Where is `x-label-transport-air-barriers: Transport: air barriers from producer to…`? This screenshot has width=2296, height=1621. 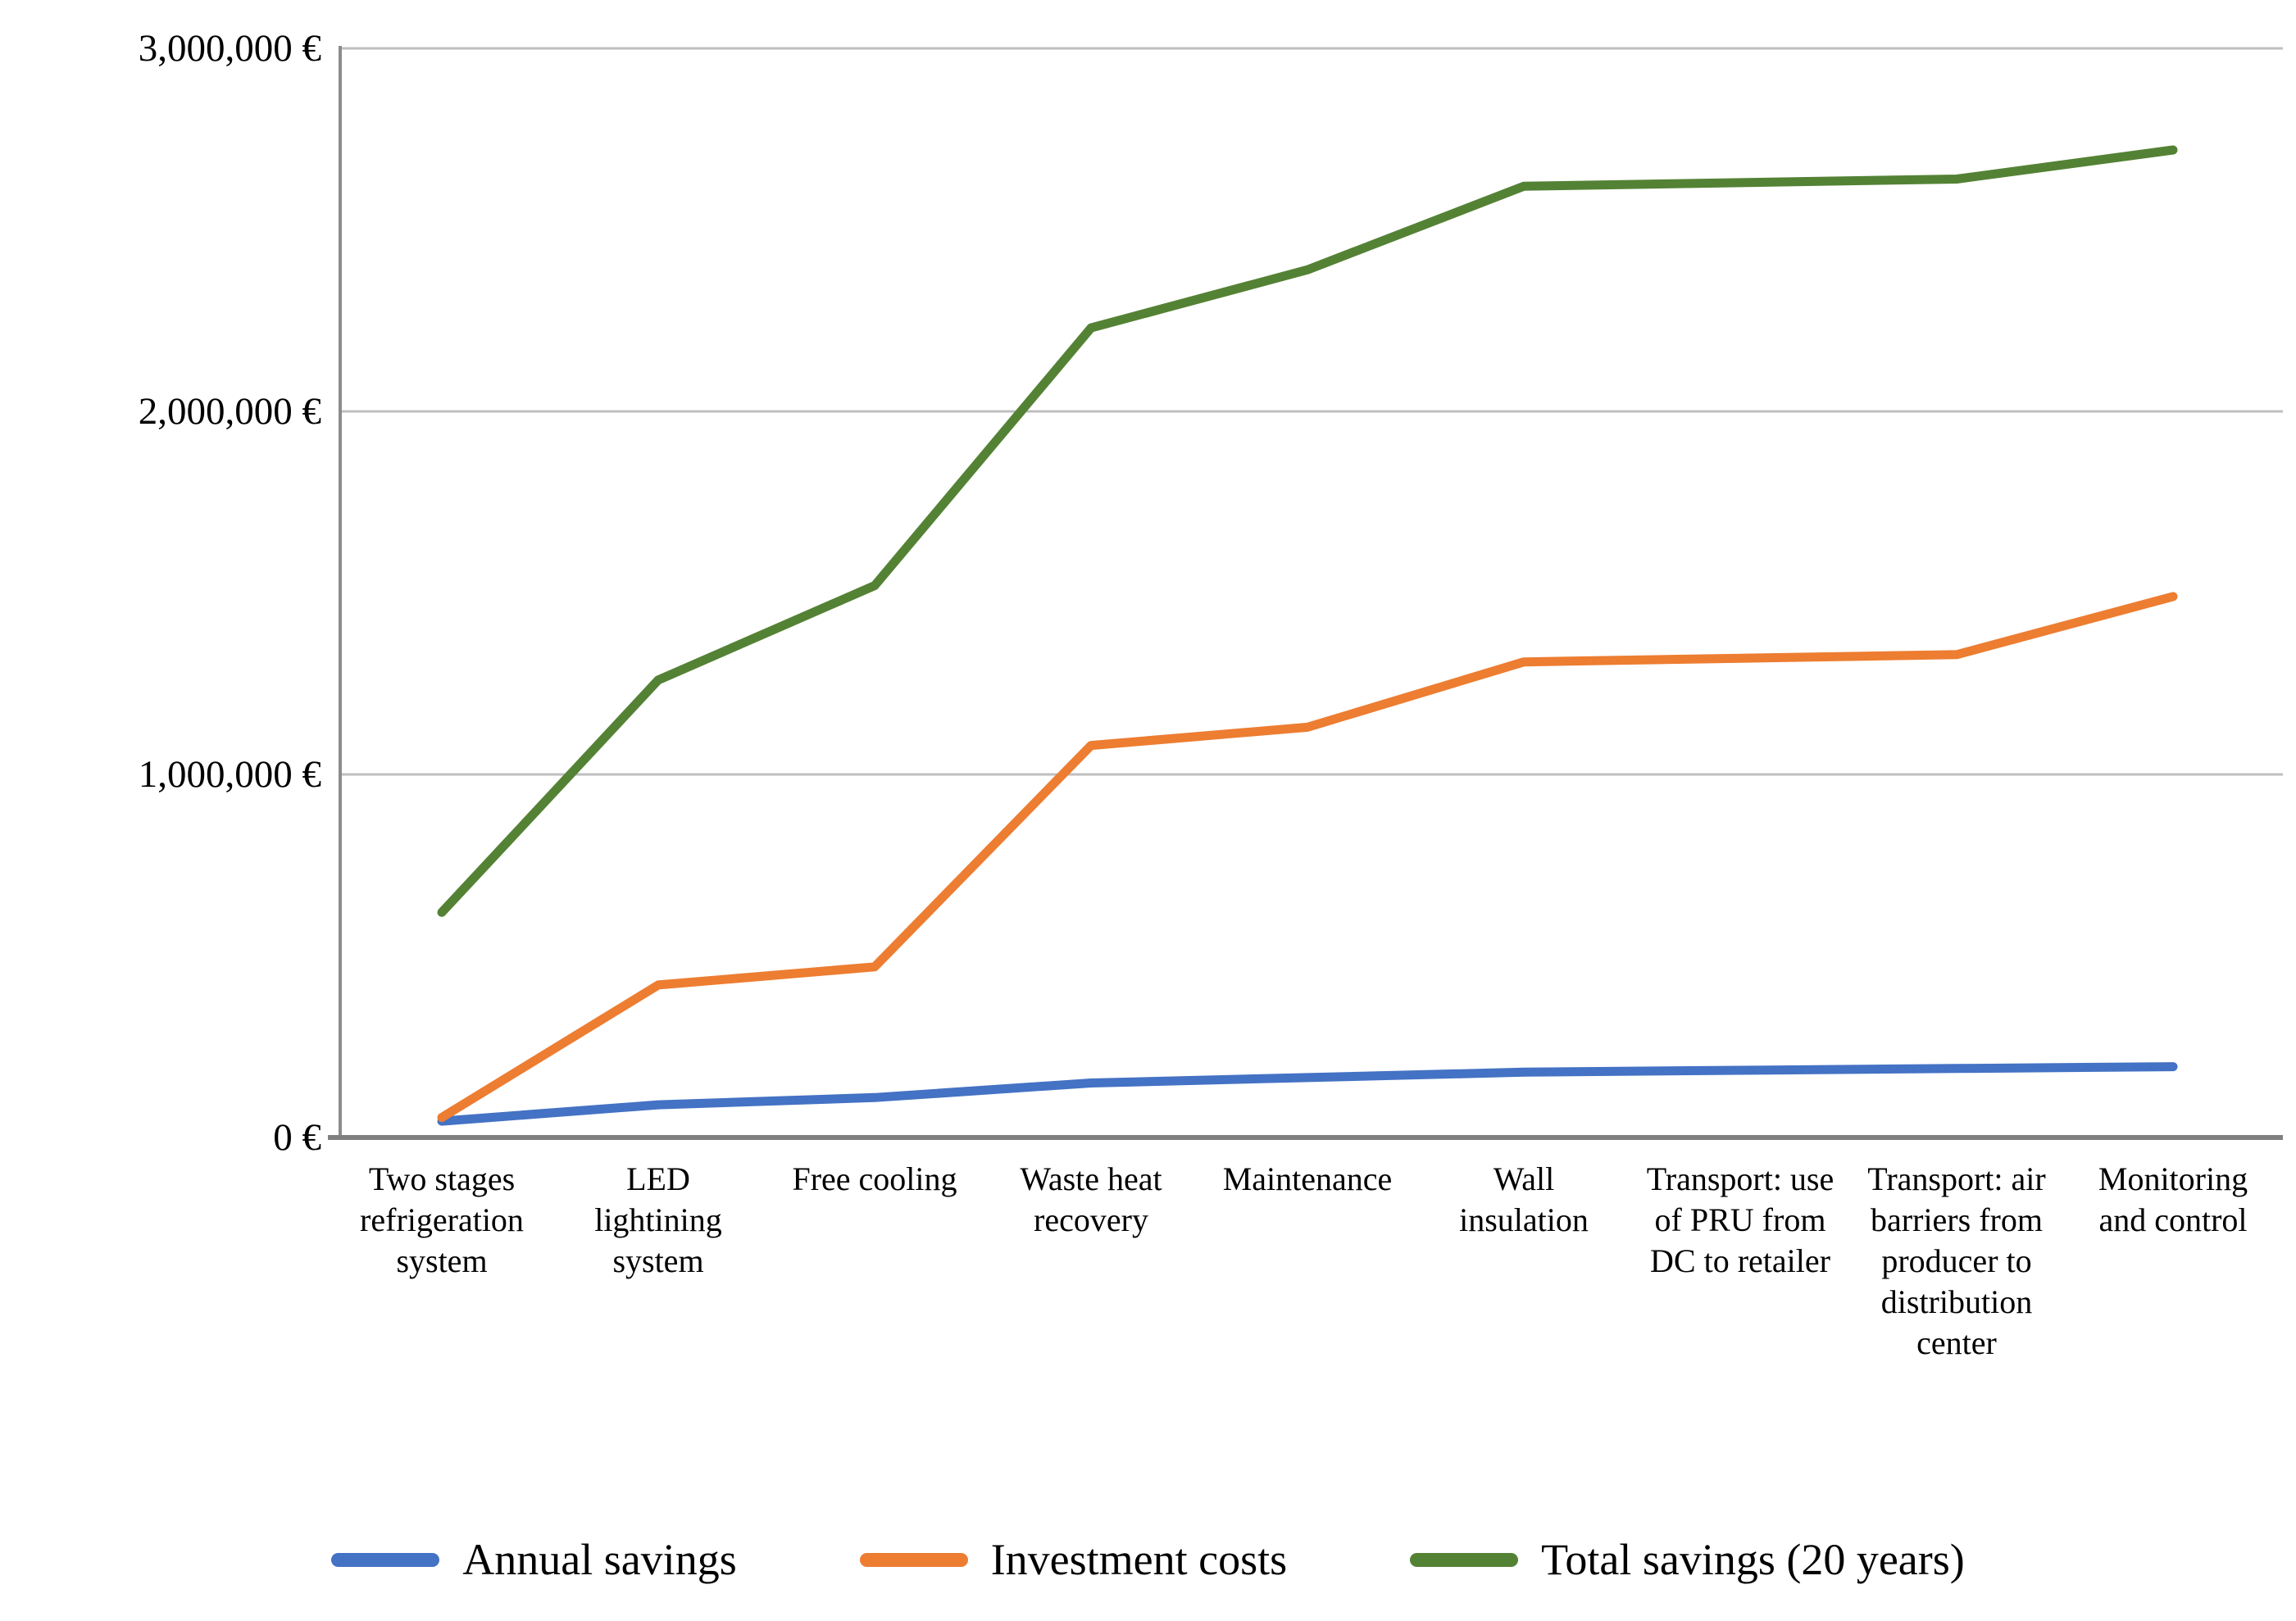 x-label-transport-air-barriers: Transport: air barriers from producer to… is located at coordinates (1956, 1260).